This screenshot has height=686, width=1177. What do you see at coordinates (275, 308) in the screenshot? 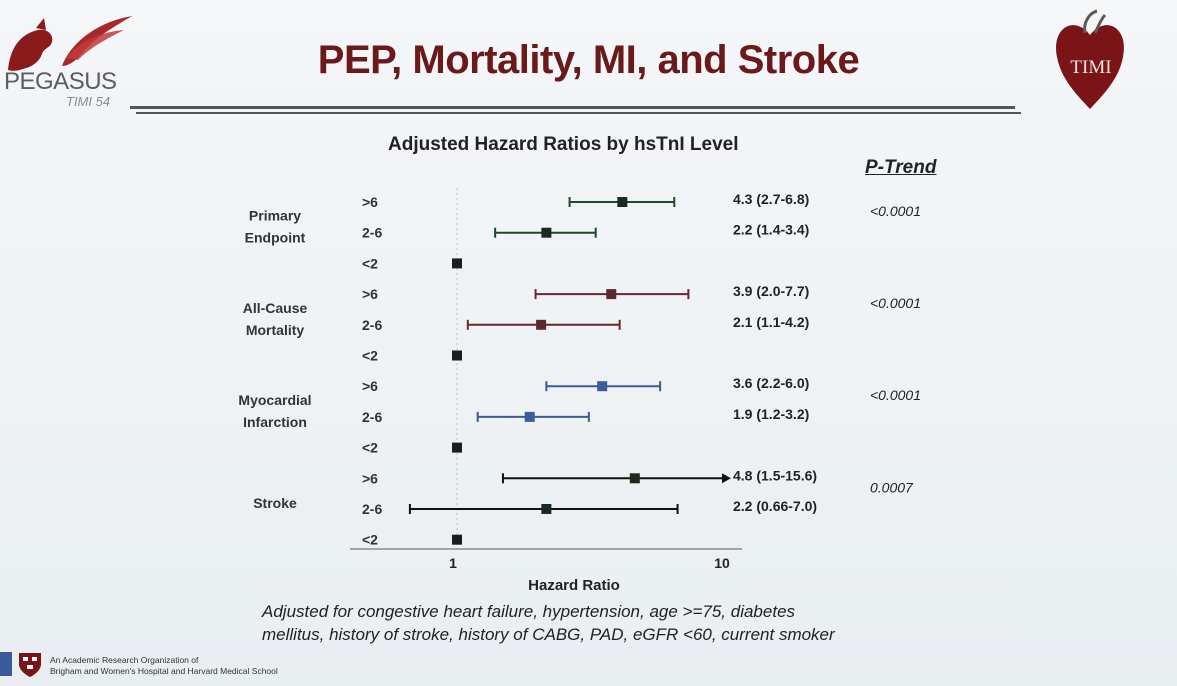
I see `outcome-label: All-Cause` at bounding box center [275, 308].